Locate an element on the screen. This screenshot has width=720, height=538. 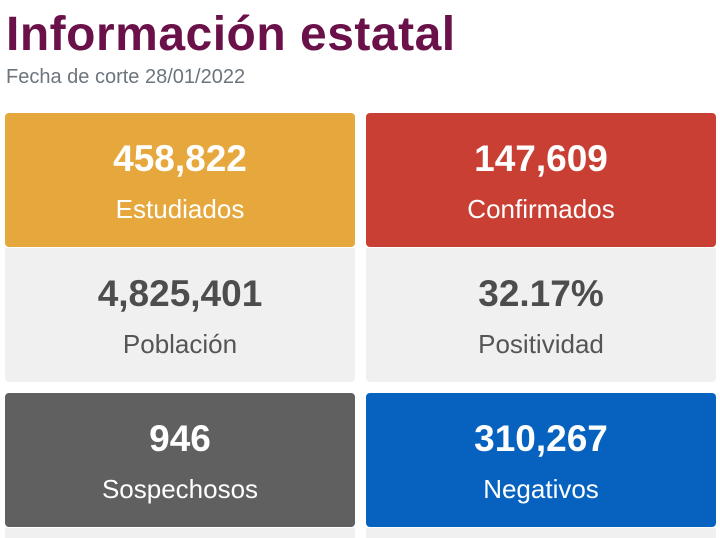
estudiados-label: Estudiados is located at coordinates (180, 209).